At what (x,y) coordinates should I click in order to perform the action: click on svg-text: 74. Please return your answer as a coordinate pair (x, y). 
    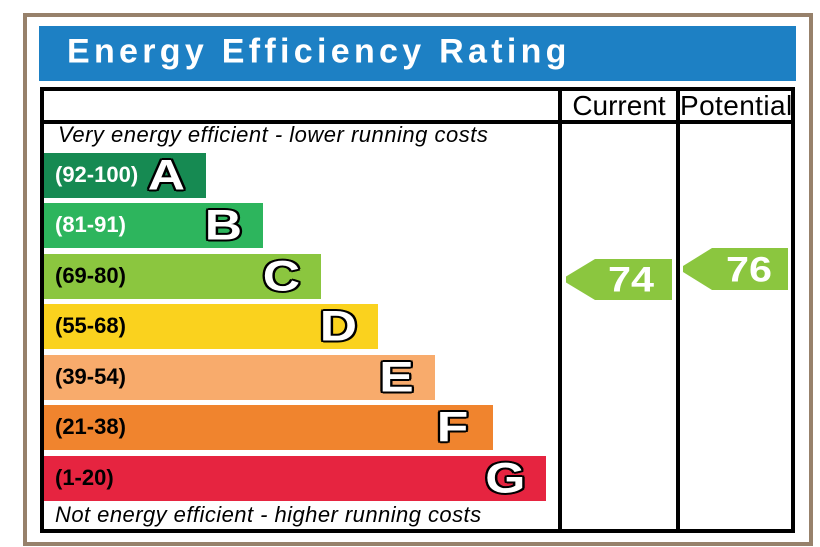
    Looking at the image, I should click on (631, 280).